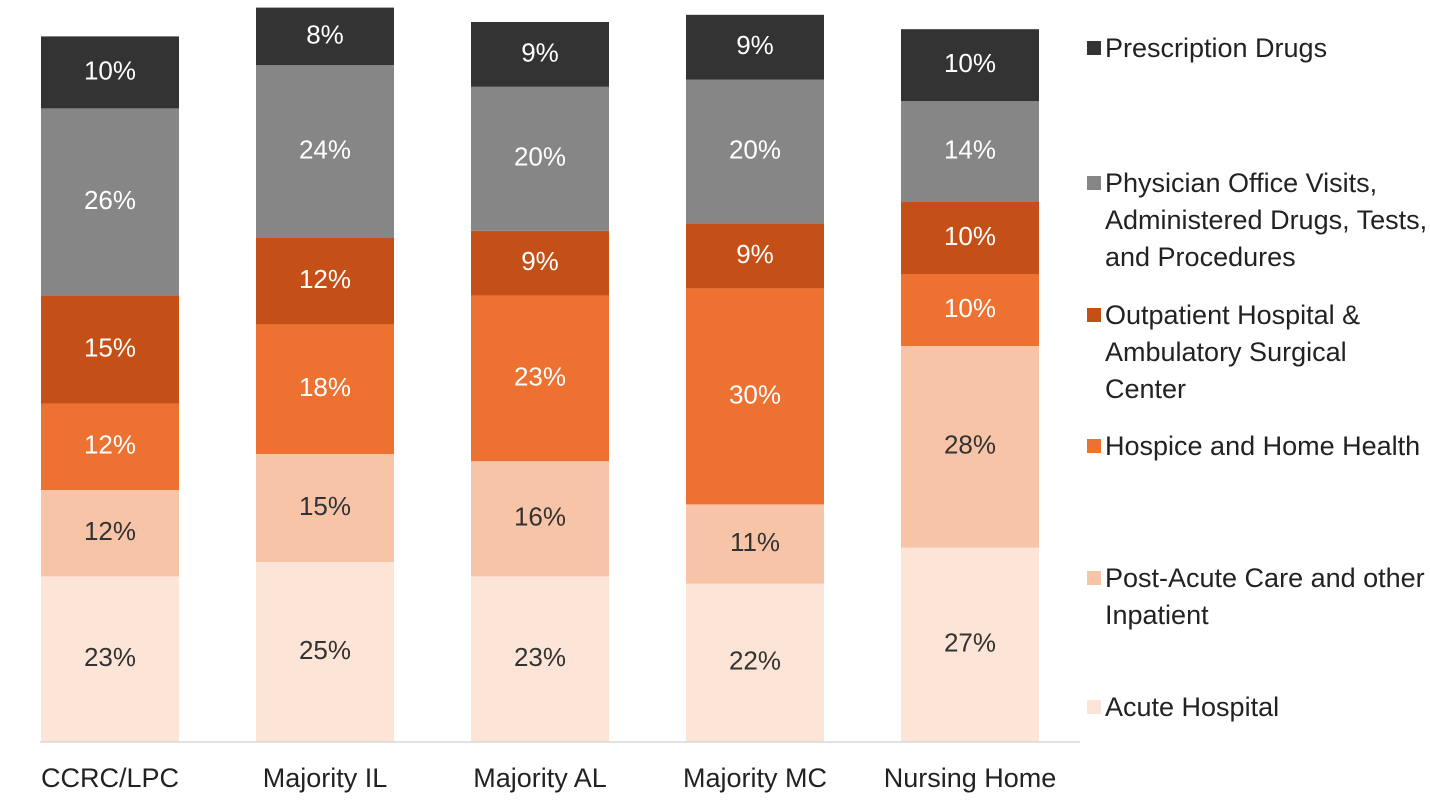 This screenshot has height=800, width=1430. I want to click on data-label: 22%, so click(755, 661).